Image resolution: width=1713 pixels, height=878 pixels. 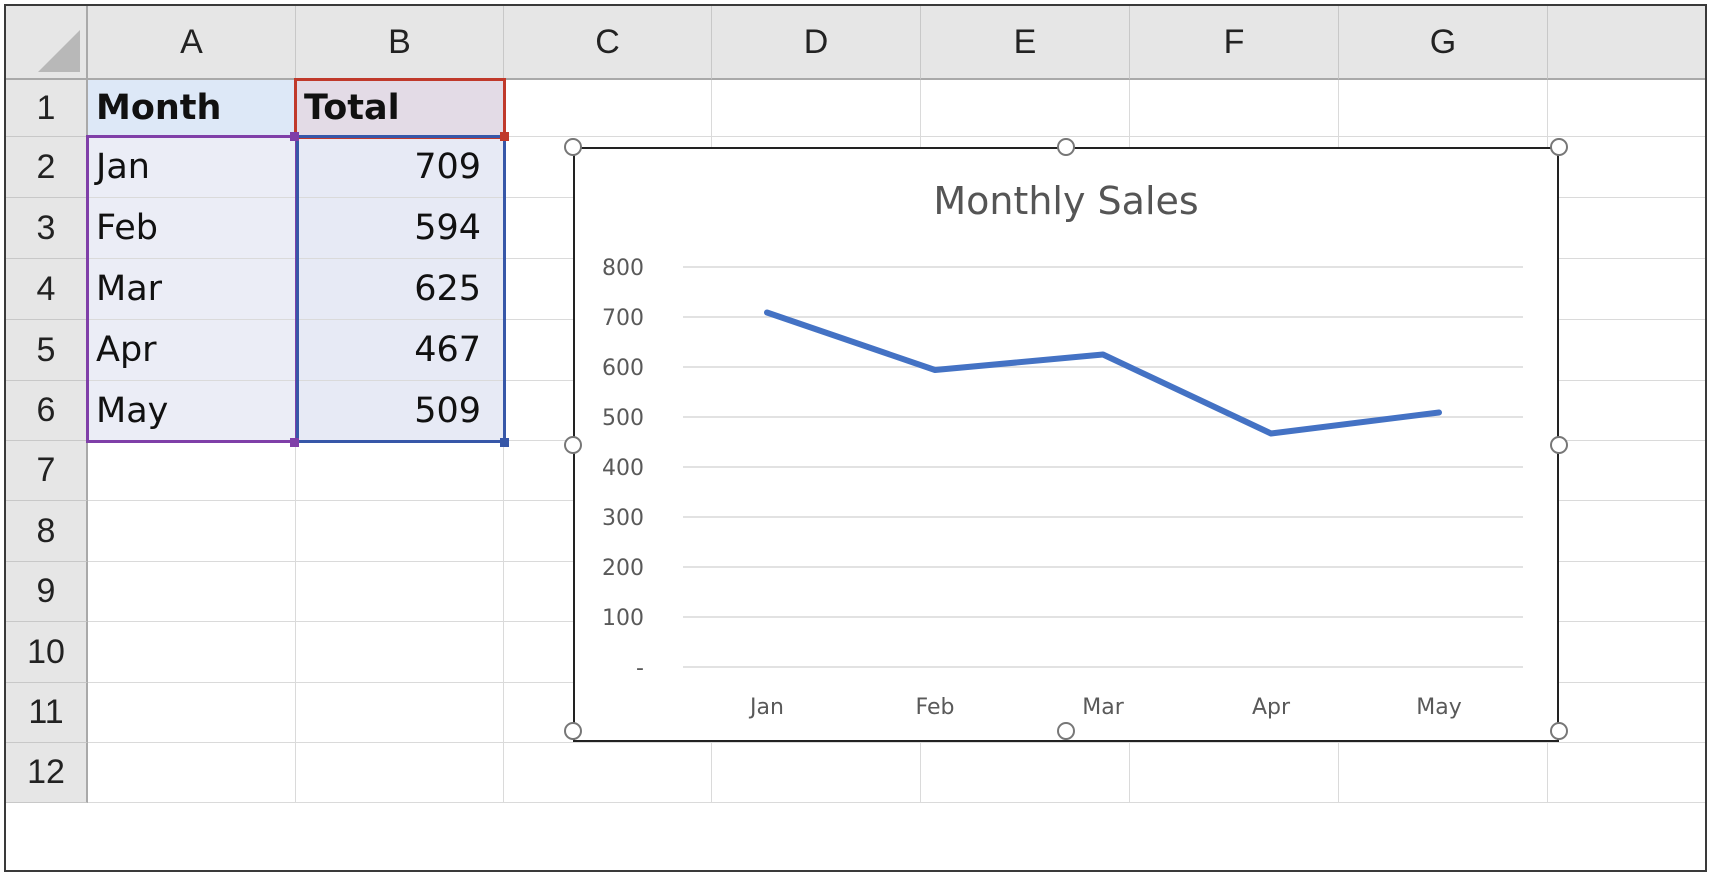 What do you see at coordinates (400, 471) in the screenshot?
I see `cell-b7` at bounding box center [400, 471].